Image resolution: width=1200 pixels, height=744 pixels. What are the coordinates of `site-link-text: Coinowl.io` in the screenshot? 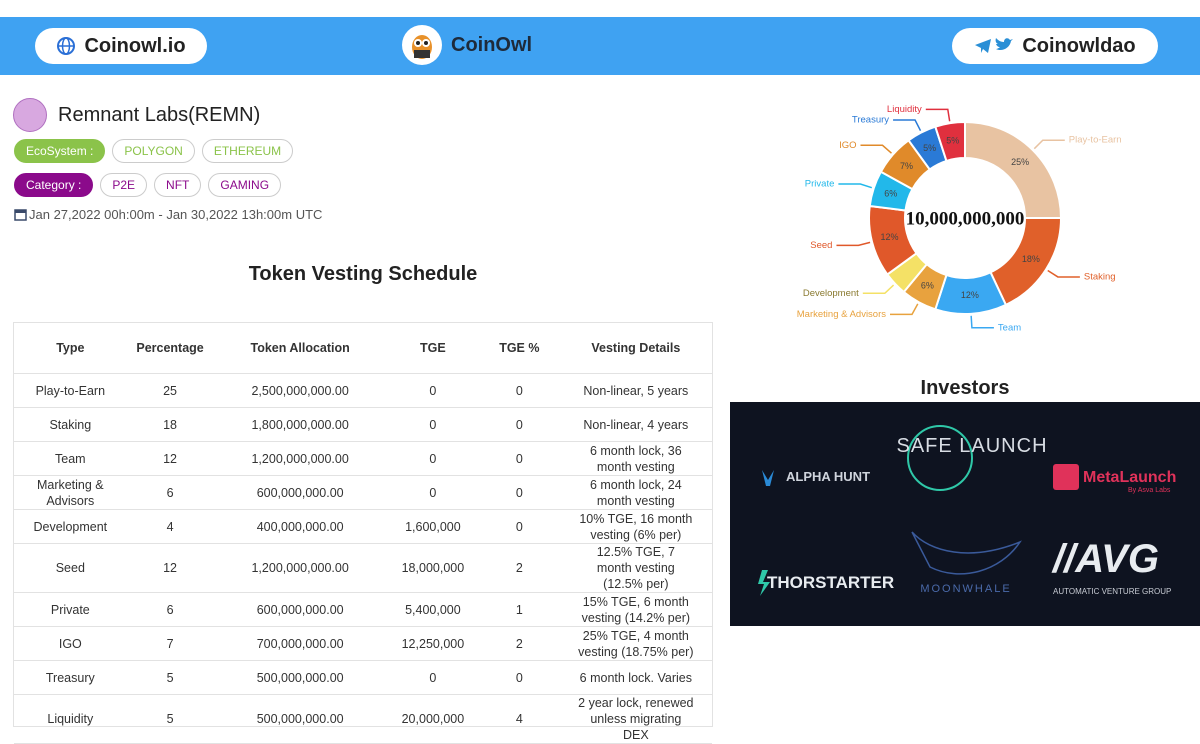 It's located at (135, 45).